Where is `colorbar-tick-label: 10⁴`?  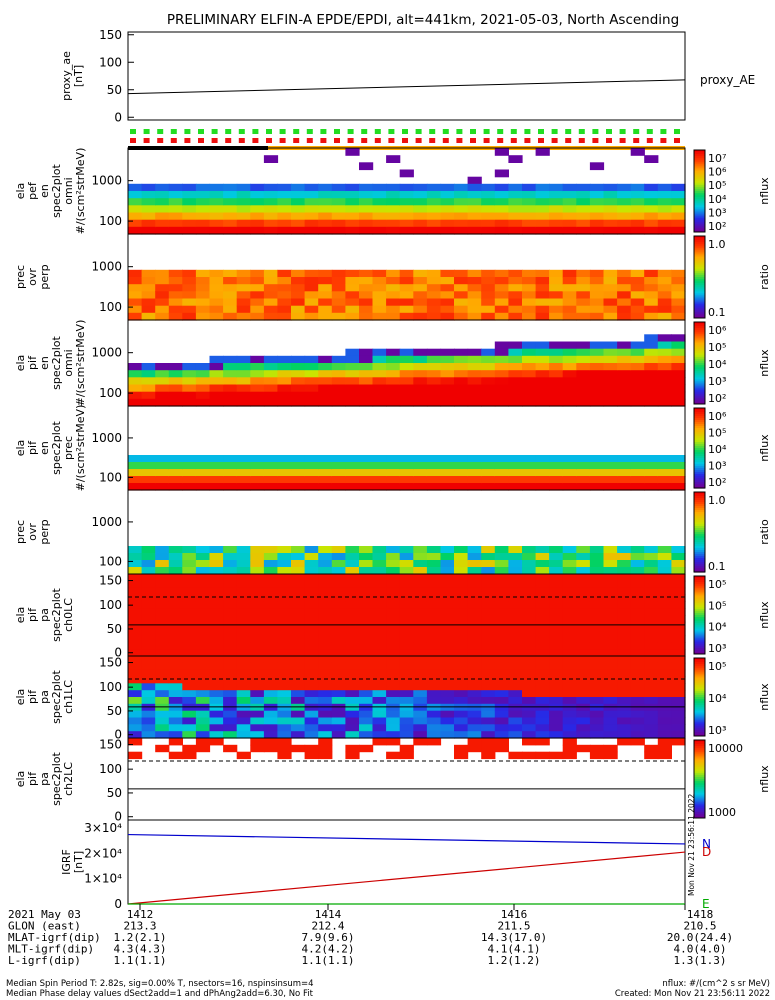 colorbar-tick-label: 10⁴ is located at coordinates (717, 199).